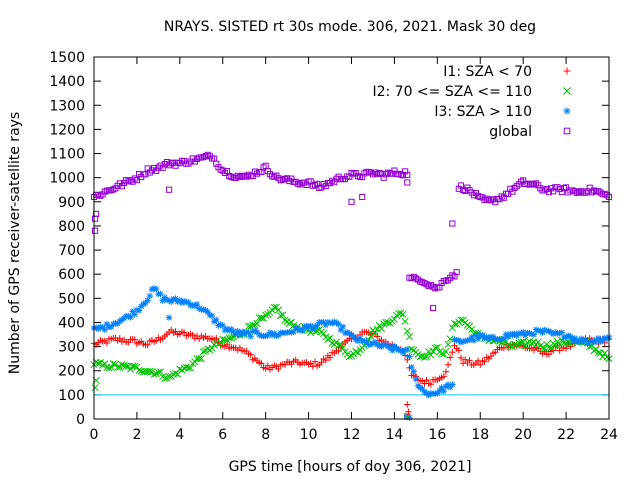 The height and width of the screenshot is (480, 640). Describe the element at coordinates (71, 372) in the screenshot. I see `y-tick-label: 200` at that location.